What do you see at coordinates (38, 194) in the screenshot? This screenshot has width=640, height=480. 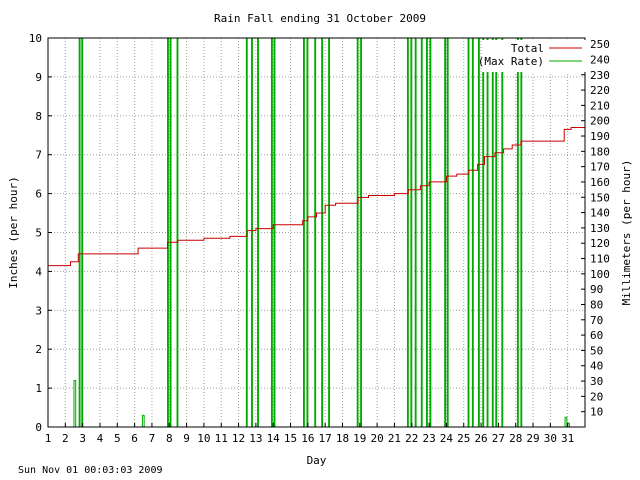 I see `y-tick-label: 6` at bounding box center [38, 194].